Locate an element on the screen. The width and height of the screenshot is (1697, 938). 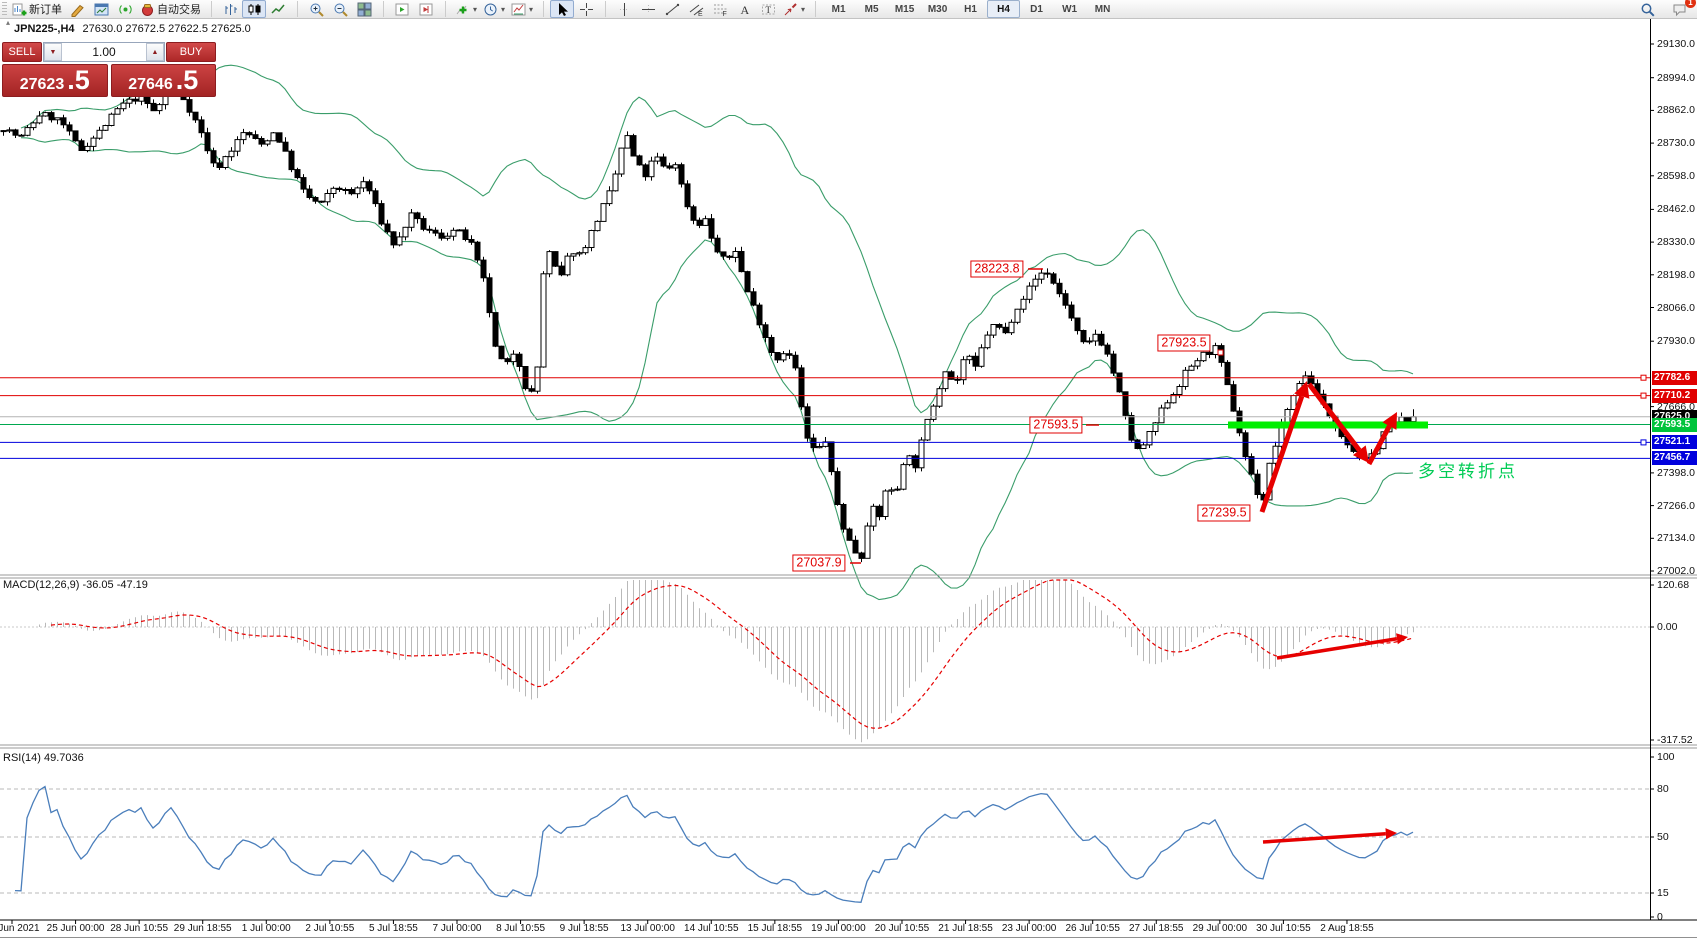
clock-icon is located at coordinates (490, 9).